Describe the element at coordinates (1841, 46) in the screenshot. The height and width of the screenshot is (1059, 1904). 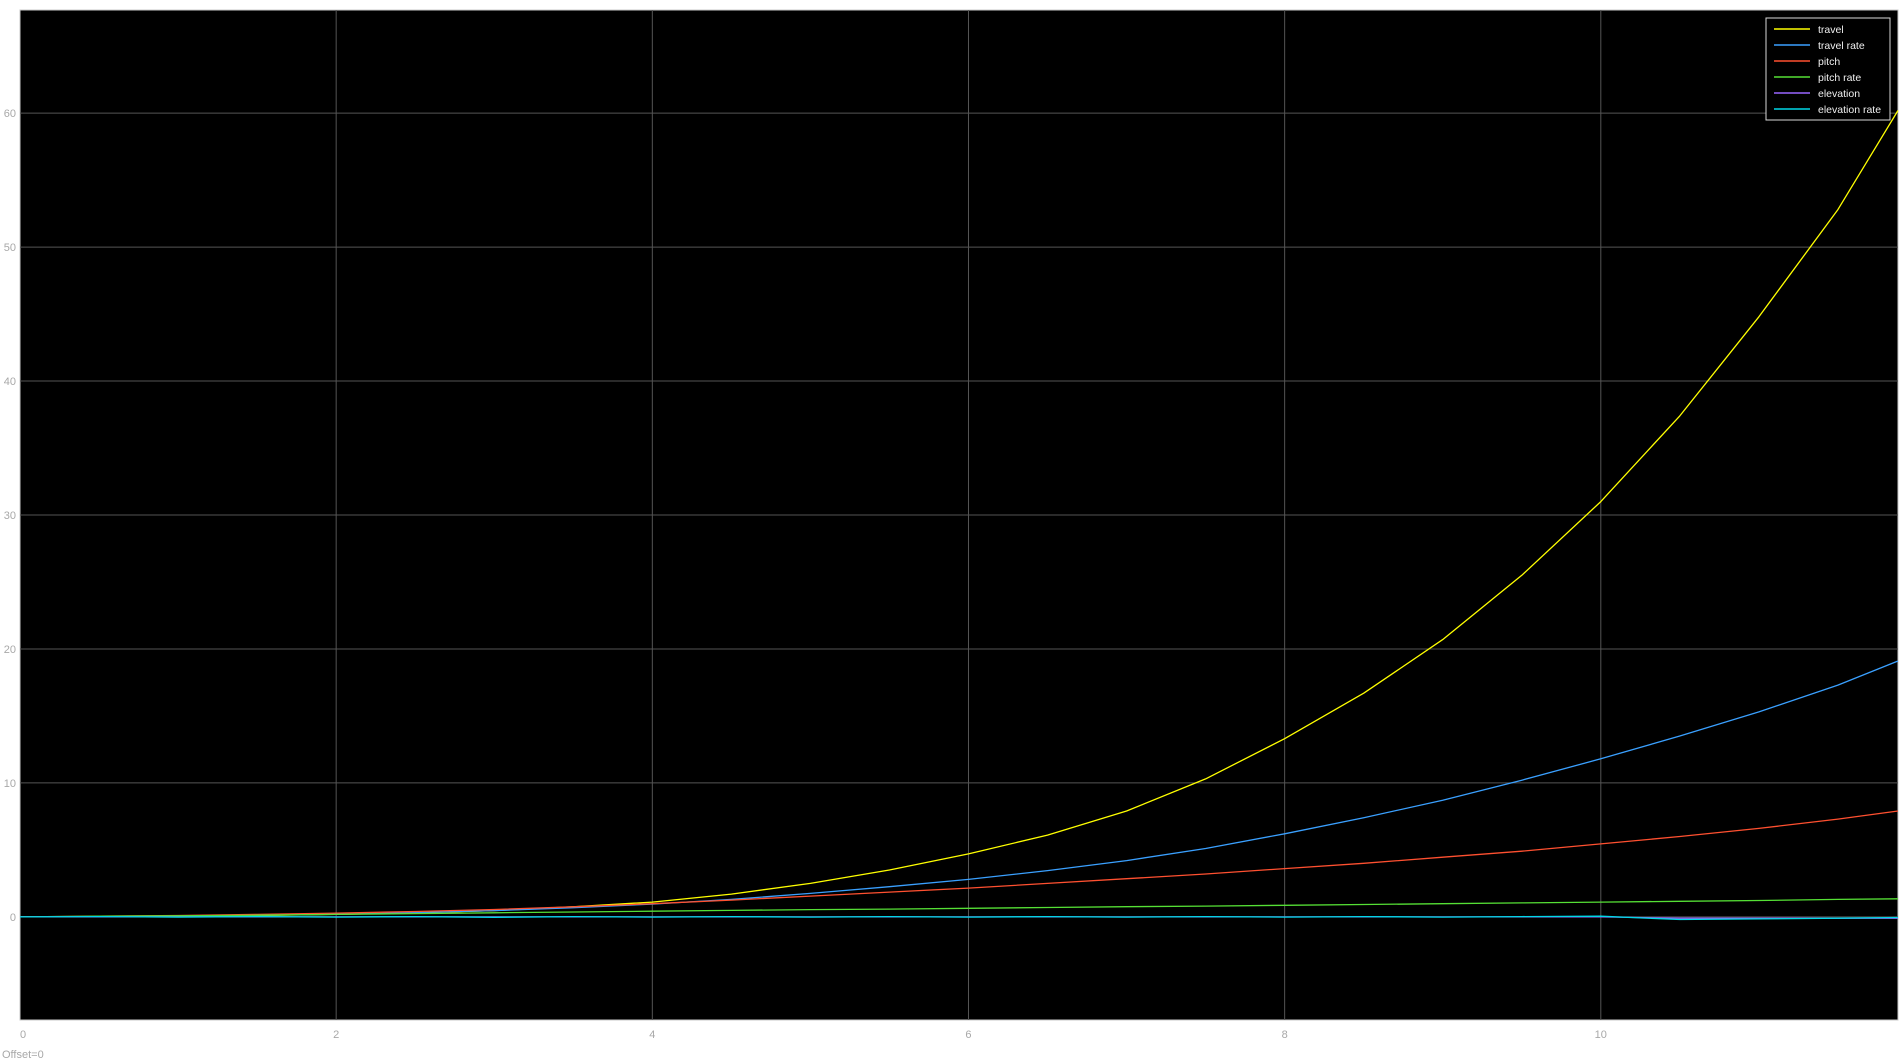
I see `legend-label: travel rate` at that location.